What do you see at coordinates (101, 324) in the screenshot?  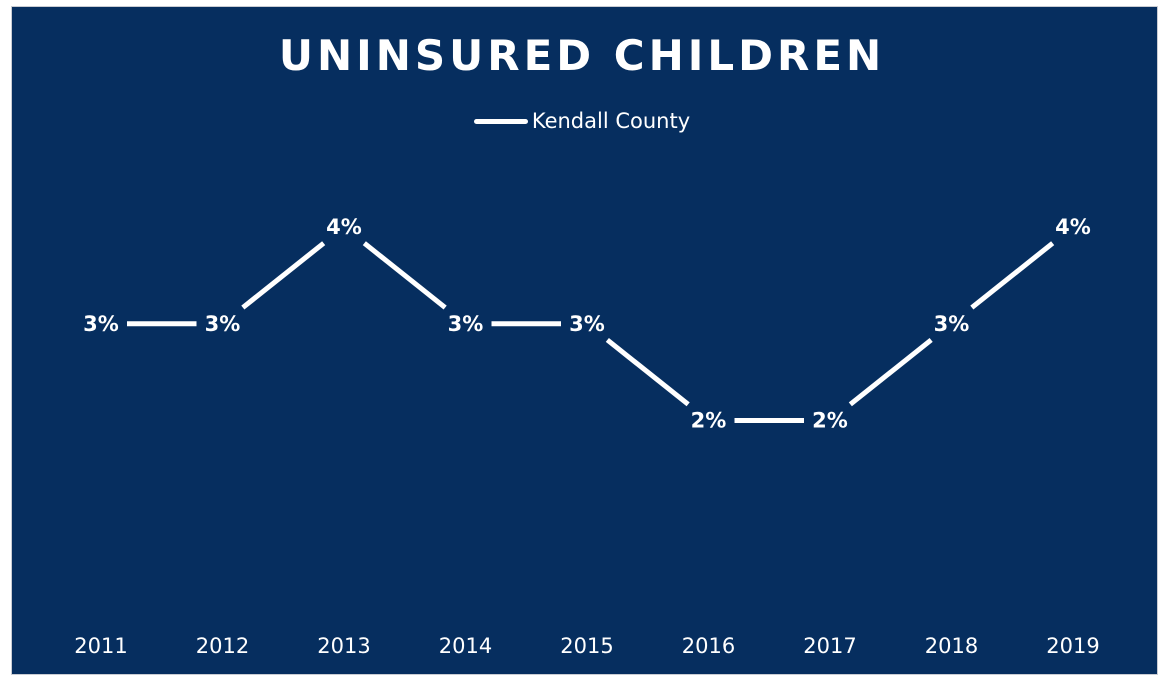 I see `data-label-2011: 3%` at bounding box center [101, 324].